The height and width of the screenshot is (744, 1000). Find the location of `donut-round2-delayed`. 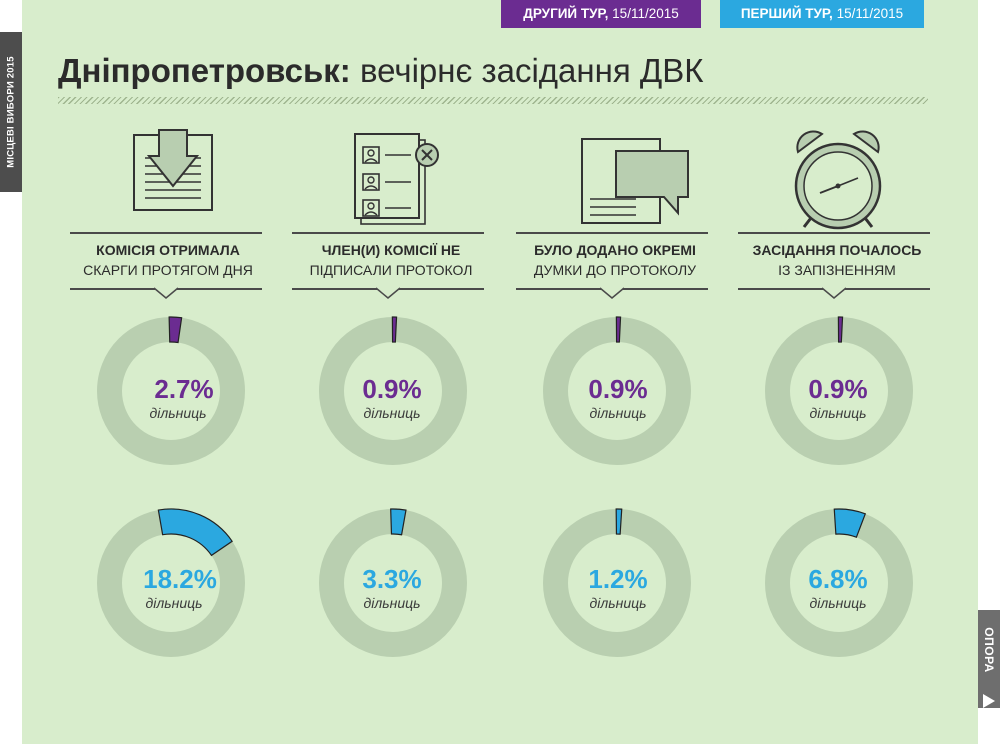

donut-round2-delayed is located at coordinates (839, 390).